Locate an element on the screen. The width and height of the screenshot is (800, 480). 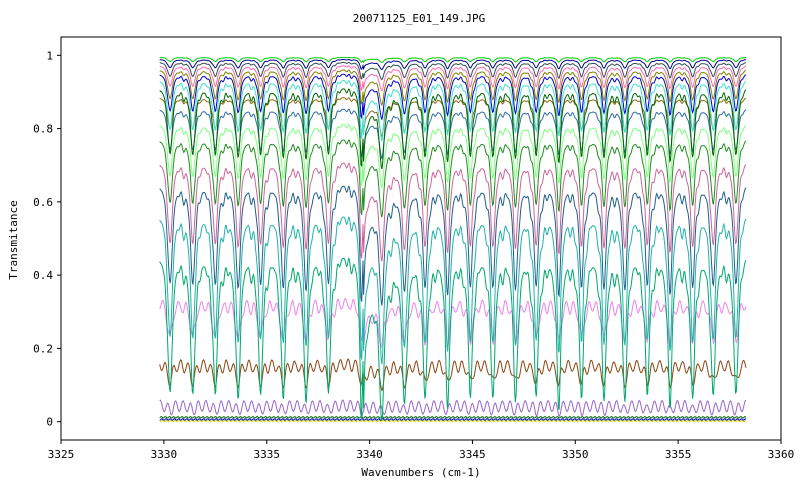
x-tick-label: 3350 is located at coordinates (575, 454).